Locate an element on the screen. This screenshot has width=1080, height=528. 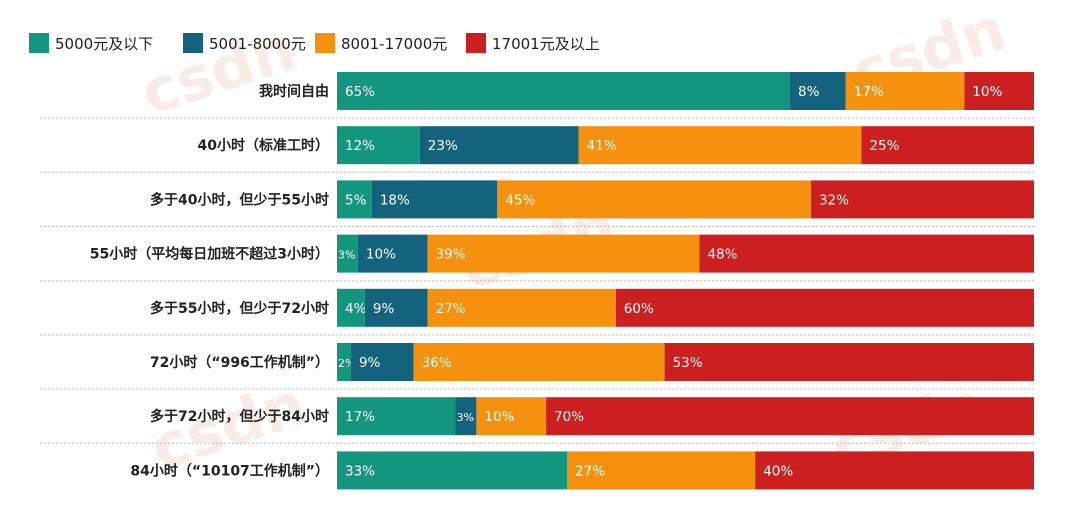
data-label: 41% is located at coordinates (602, 146).